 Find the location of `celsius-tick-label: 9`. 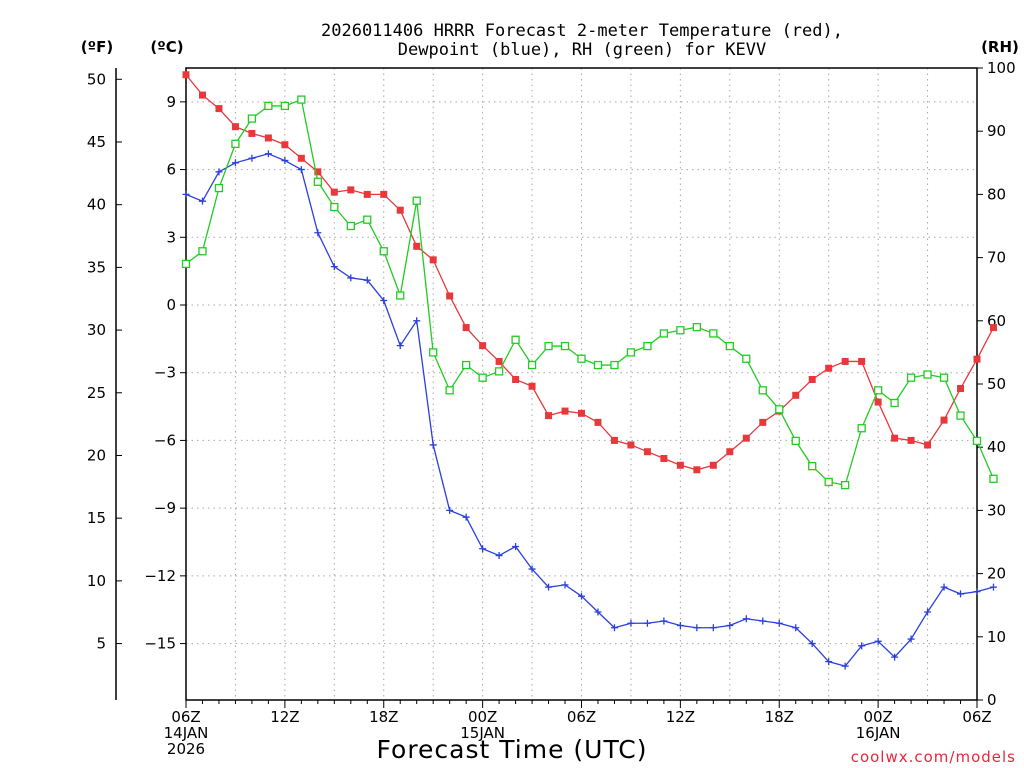

celsius-tick-label: 9 is located at coordinates (171, 102).